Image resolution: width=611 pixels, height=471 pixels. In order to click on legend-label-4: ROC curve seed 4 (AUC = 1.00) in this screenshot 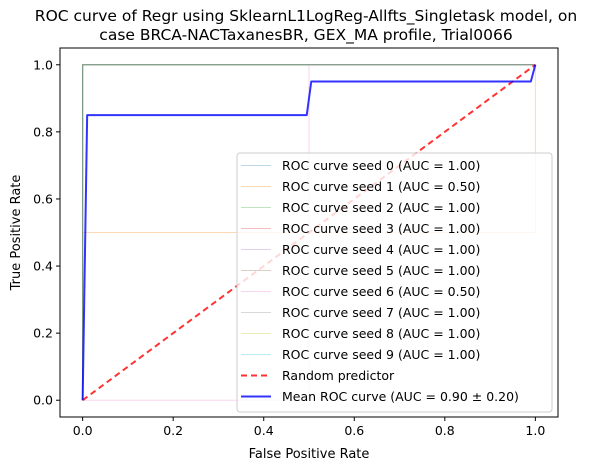, I will do `click(381, 249)`.